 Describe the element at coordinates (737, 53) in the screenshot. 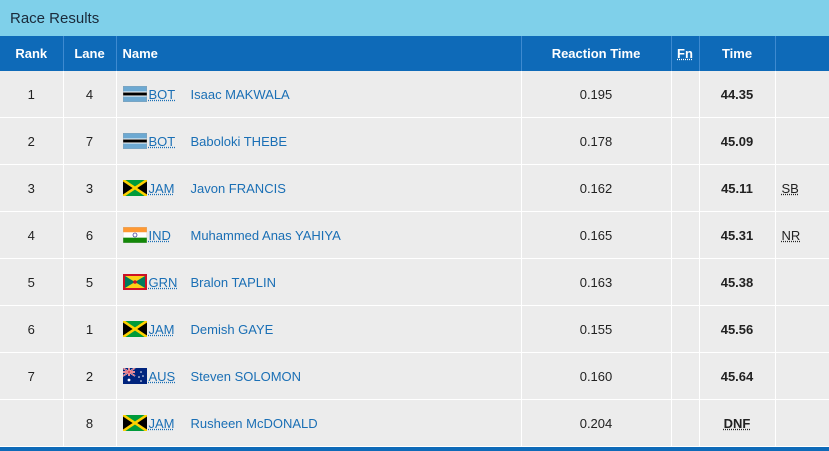

I see `column-header-time: Time` at that location.